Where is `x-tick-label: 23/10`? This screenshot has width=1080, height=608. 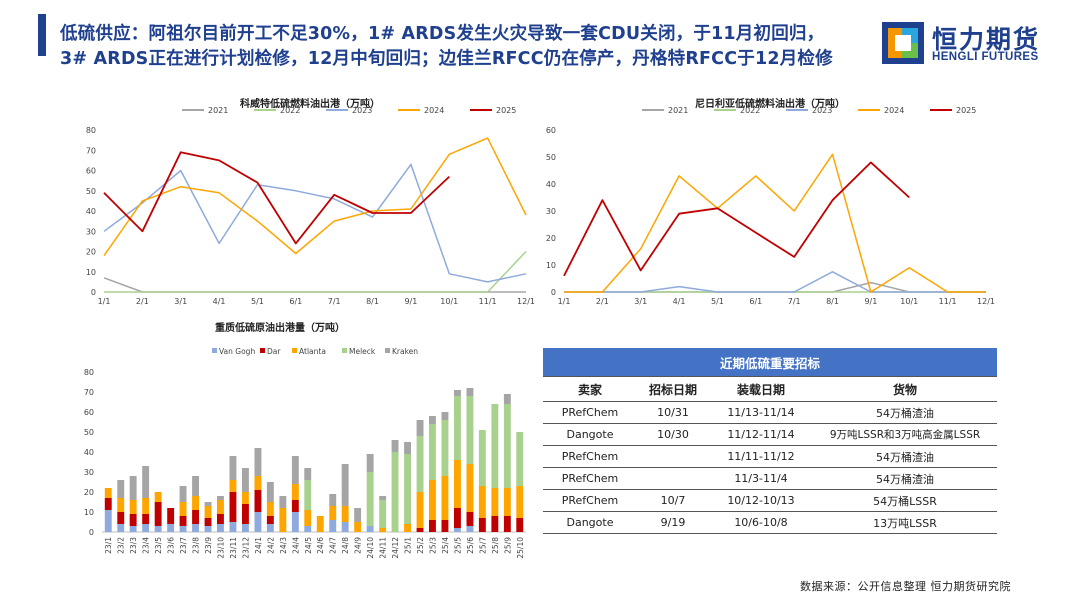
x-tick-label: 23/10 is located at coordinates (221, 548).